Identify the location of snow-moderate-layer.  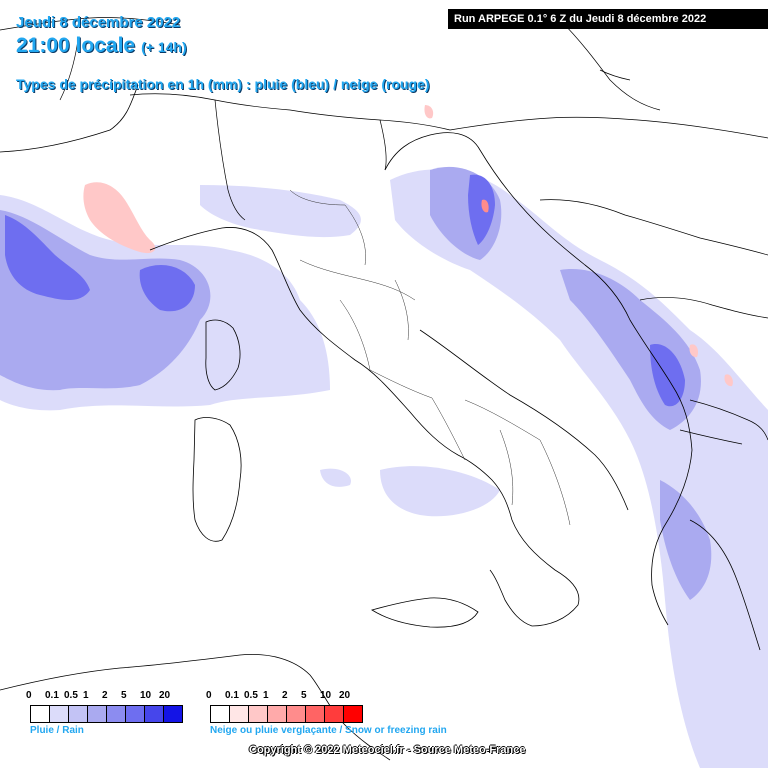
(485, 206).